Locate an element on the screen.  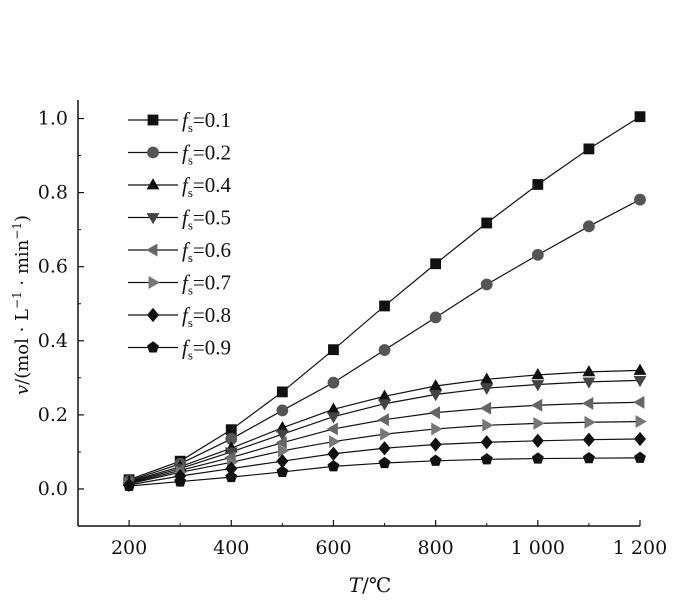
legend-label: fs=0.5 is located at coordinates (206, 219).